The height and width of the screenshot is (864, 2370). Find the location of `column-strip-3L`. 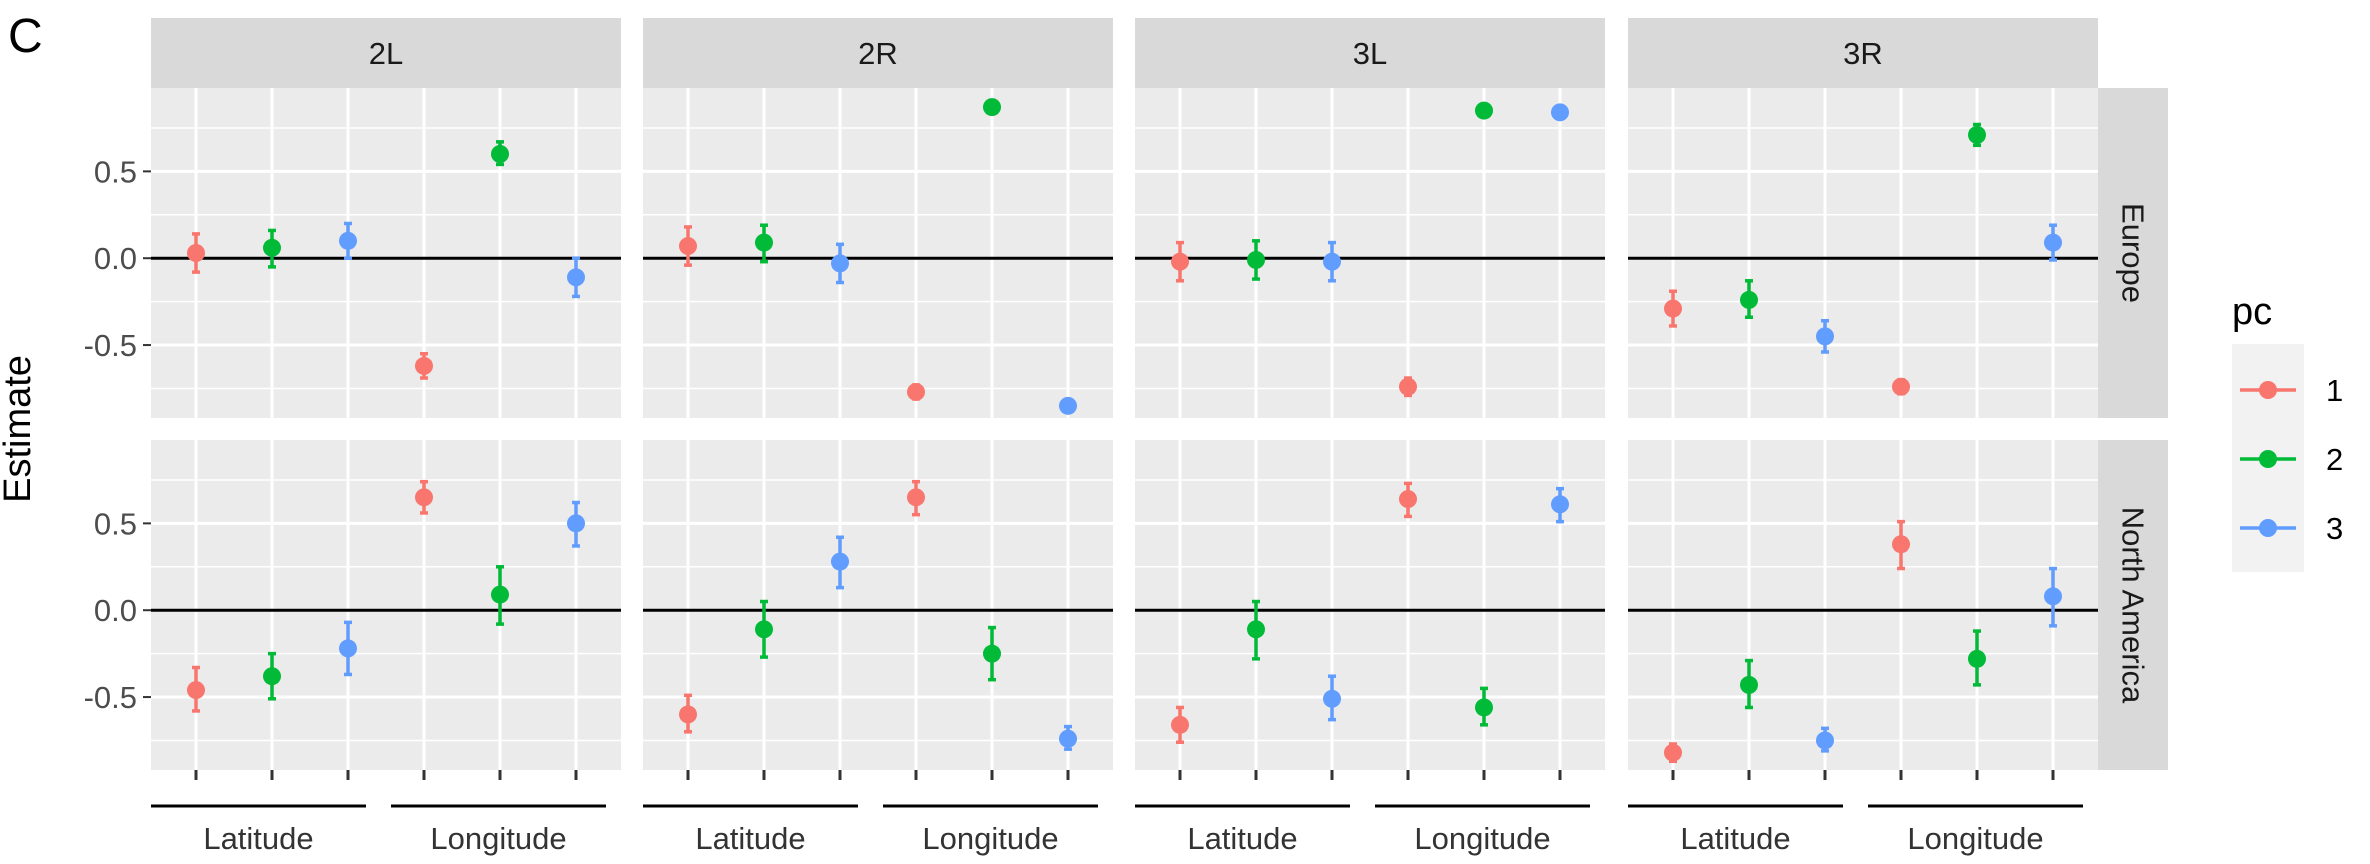

column-strip-3L is located at coordinates (1370, 53).